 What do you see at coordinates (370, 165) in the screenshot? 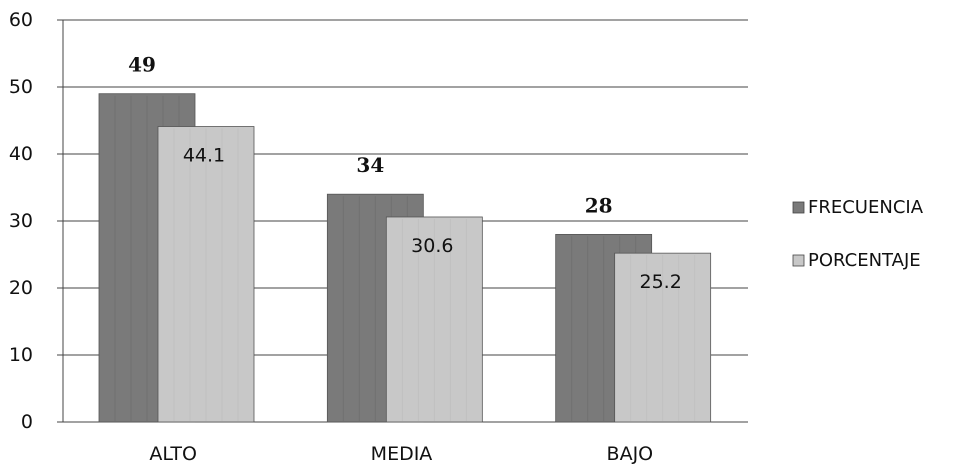
I see `data-label-frecuencia: 34` at bounding box center [370, 165].